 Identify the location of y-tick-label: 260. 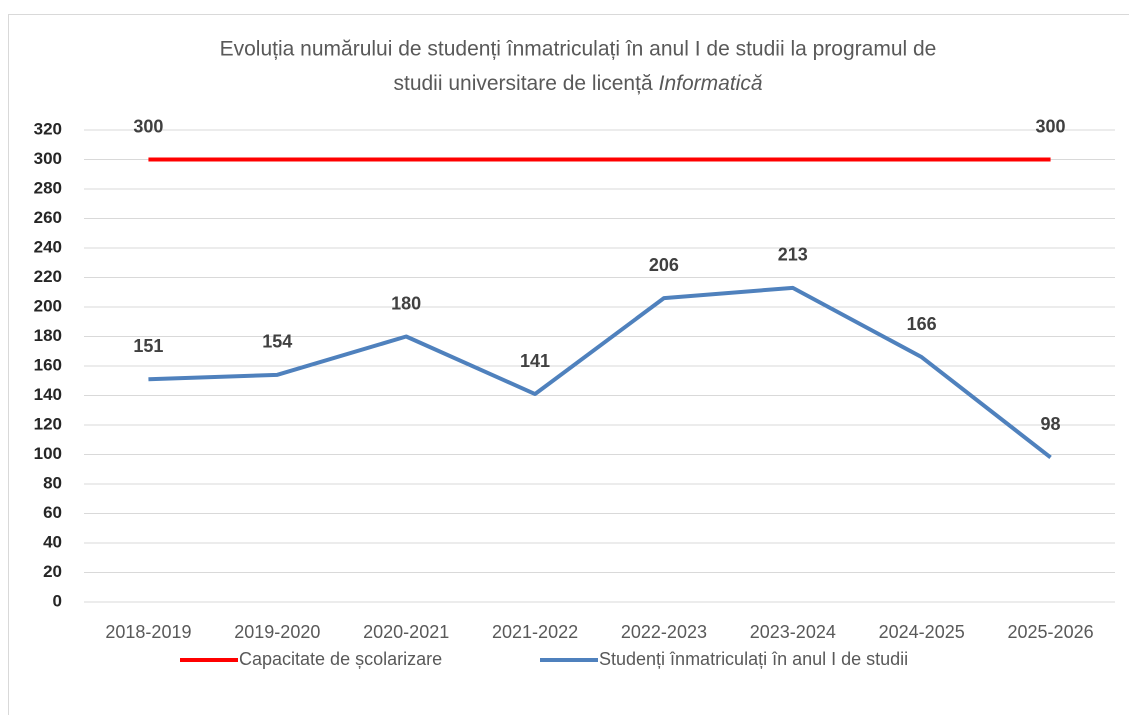
(48, 217).